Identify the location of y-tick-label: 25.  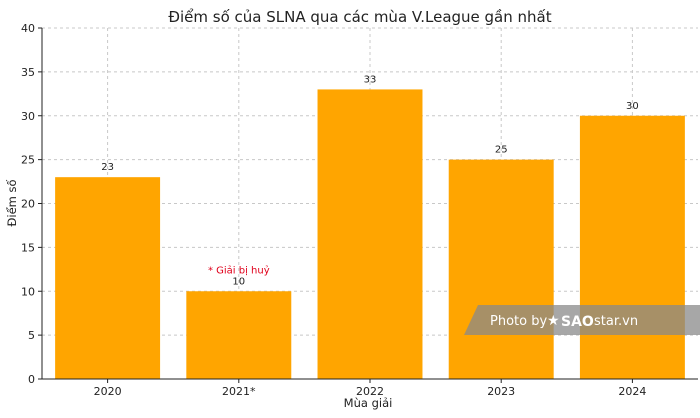
(28, 160).